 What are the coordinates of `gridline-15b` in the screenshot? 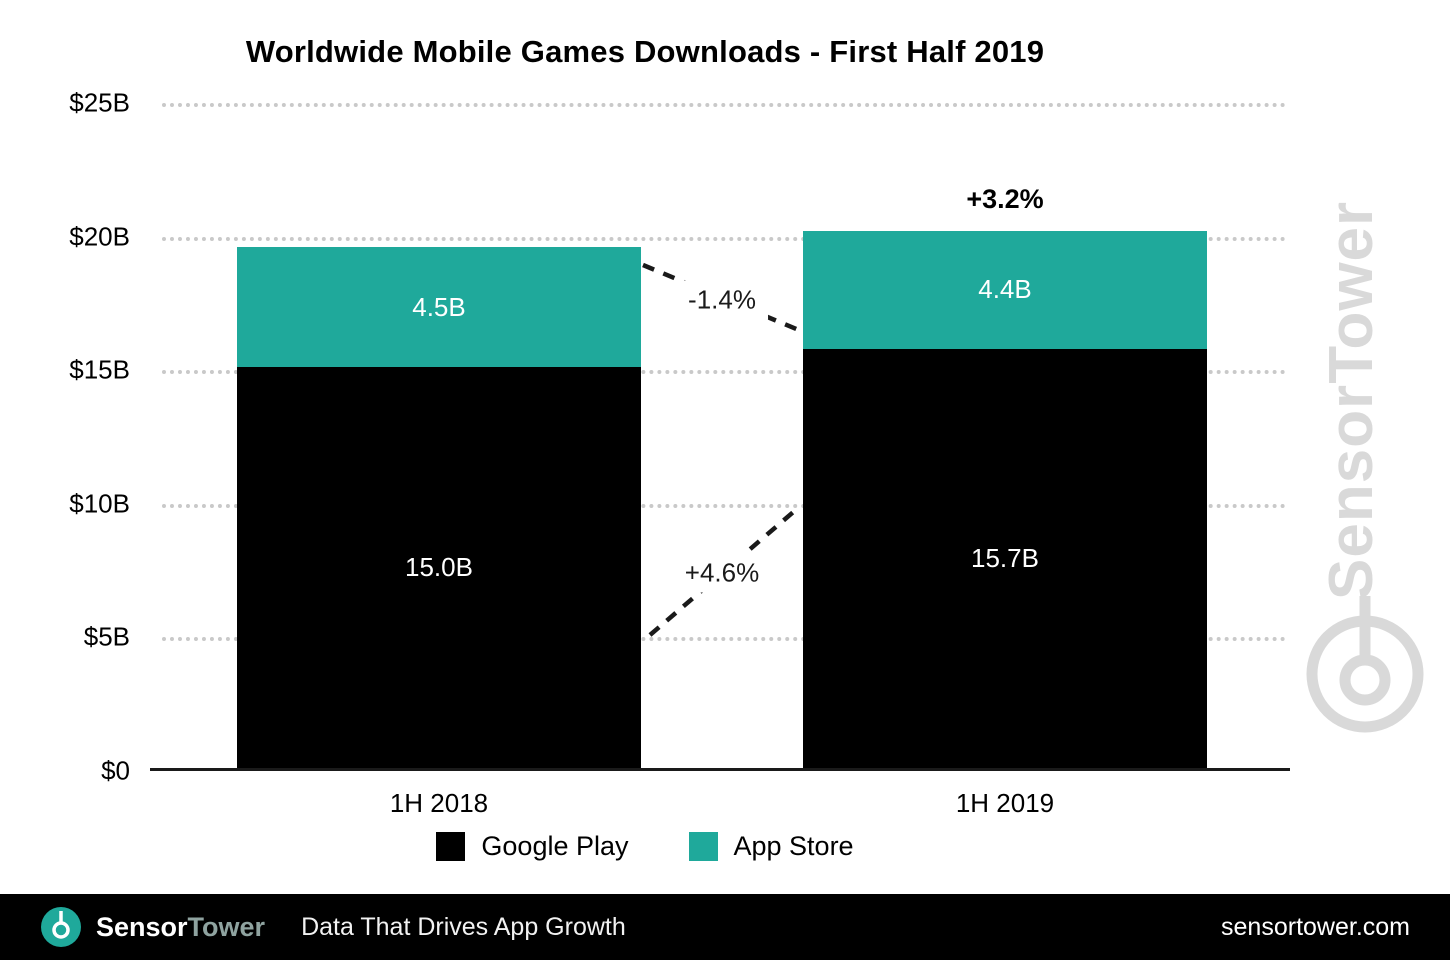 It's located at (724, 372).